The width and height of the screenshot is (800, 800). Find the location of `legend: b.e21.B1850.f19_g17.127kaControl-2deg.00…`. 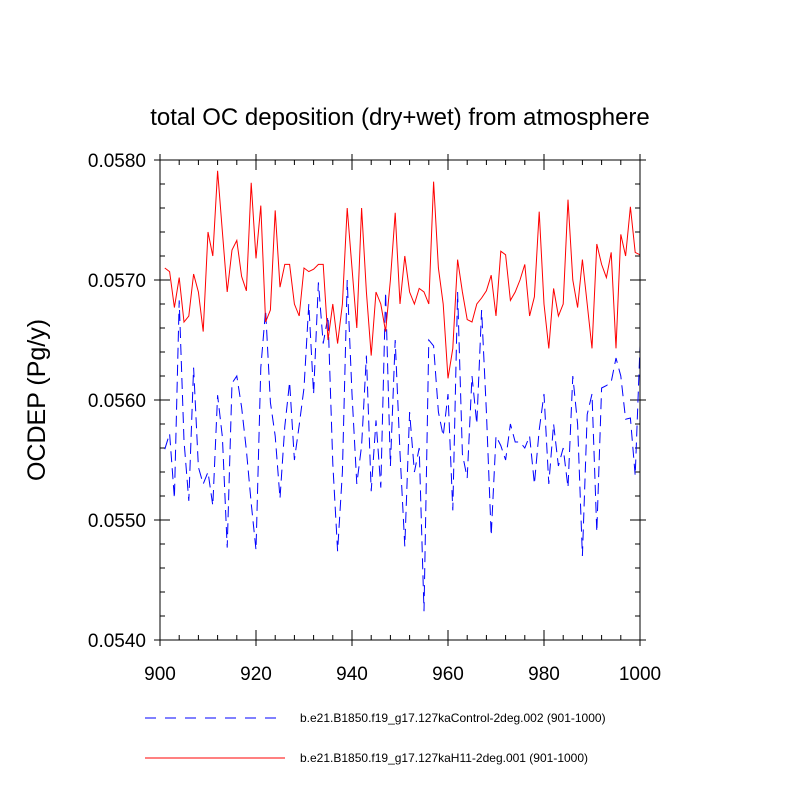

legend: b.e21.B1850.f19_g17.127kaControl-2deg.00… is located at coordinates (375, 738).